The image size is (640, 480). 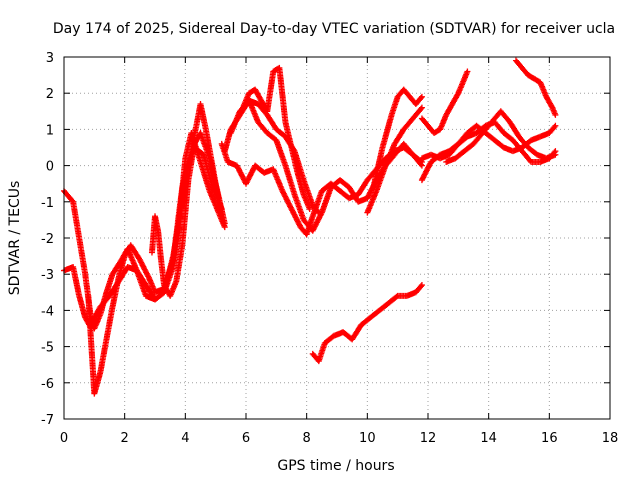 I want to click on y-tick-label: -7, so click(x=47, y=420).